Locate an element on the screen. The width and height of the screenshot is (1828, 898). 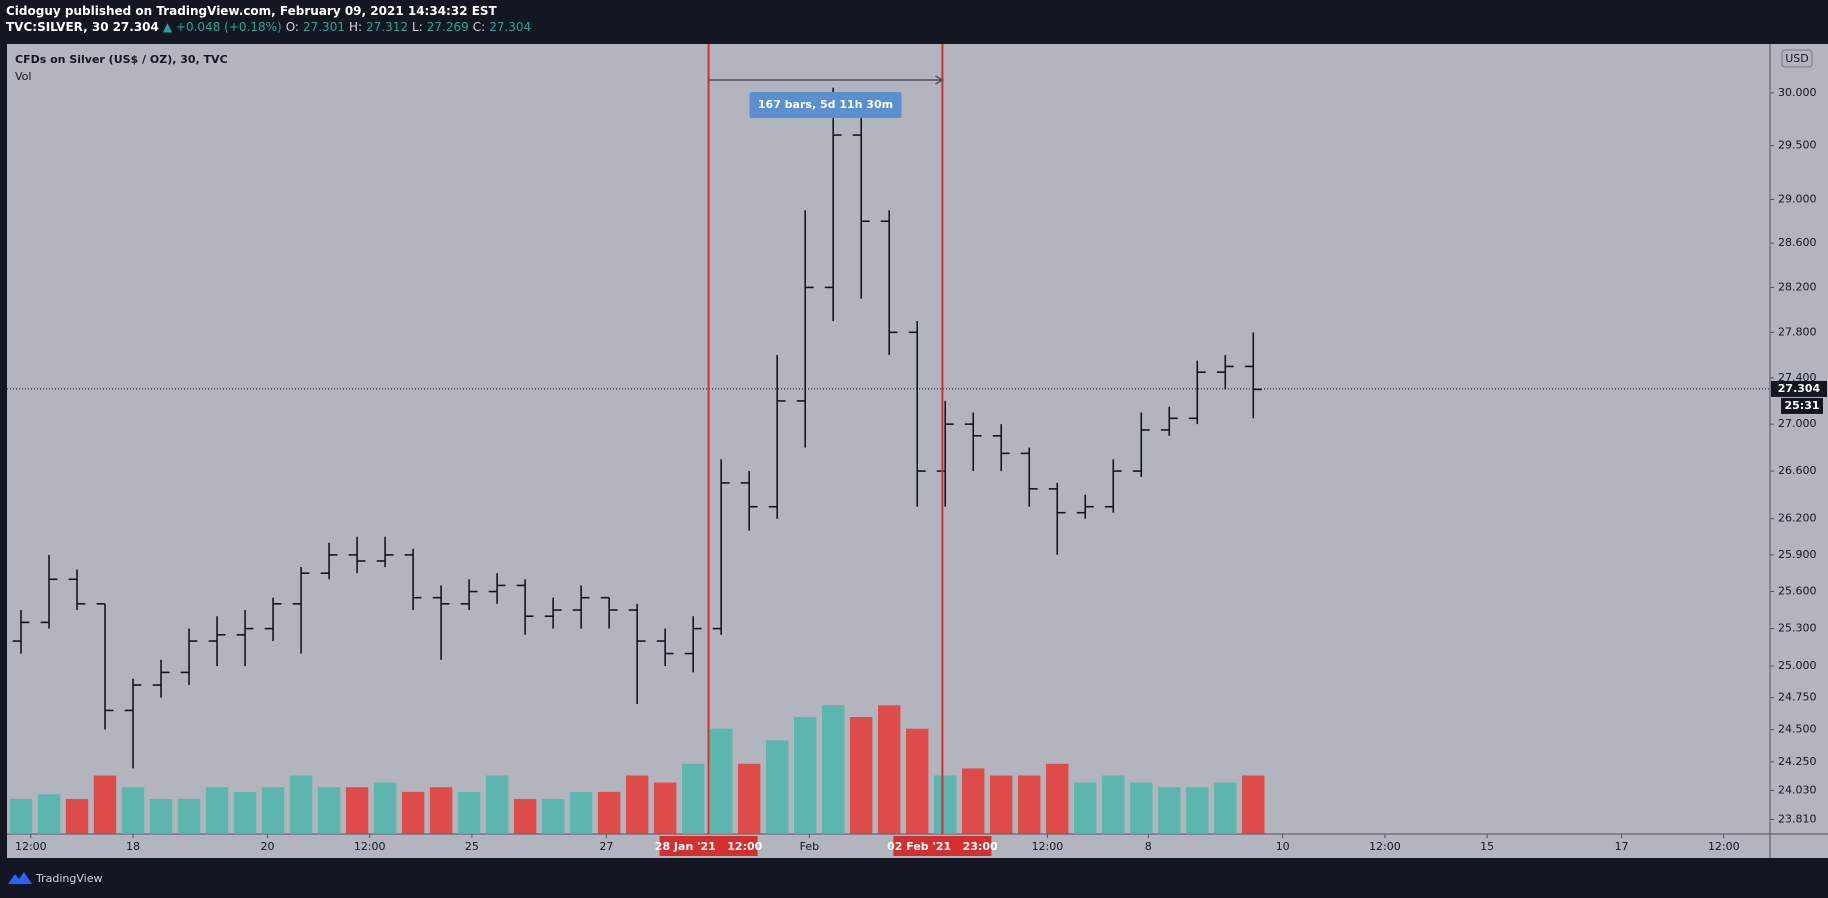
measure-arrowhead is located at coordinates (939, 80).